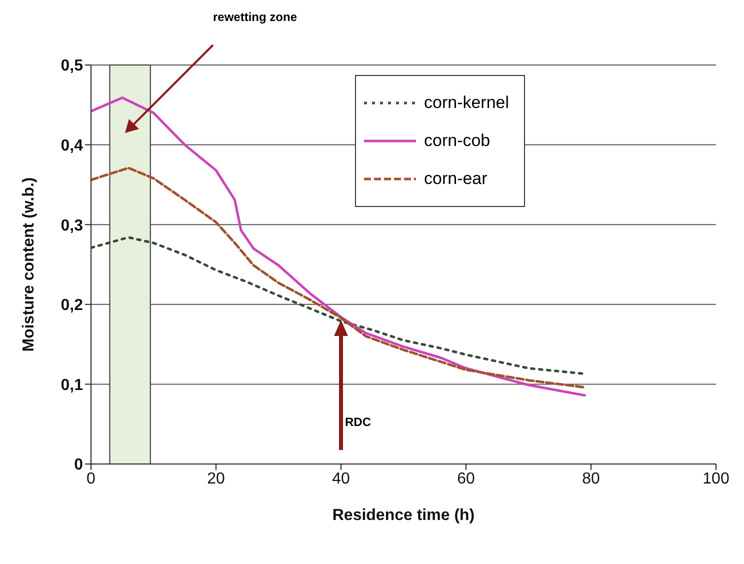 The width and height of the screenshot is (744, 564). I want to click on y-tick-label: 0,5, so click(72, 66).